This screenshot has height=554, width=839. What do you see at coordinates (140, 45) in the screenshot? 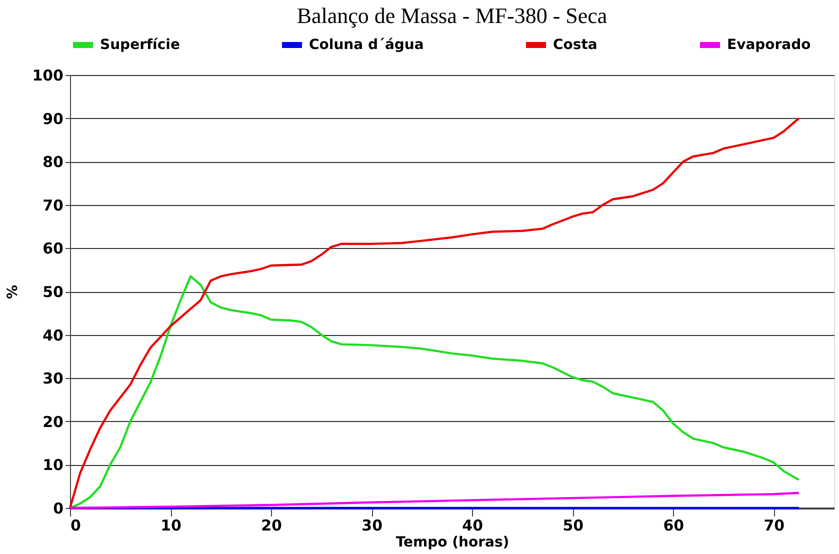
I see `legend-label: Superfície` at bounding box center [140, 45].